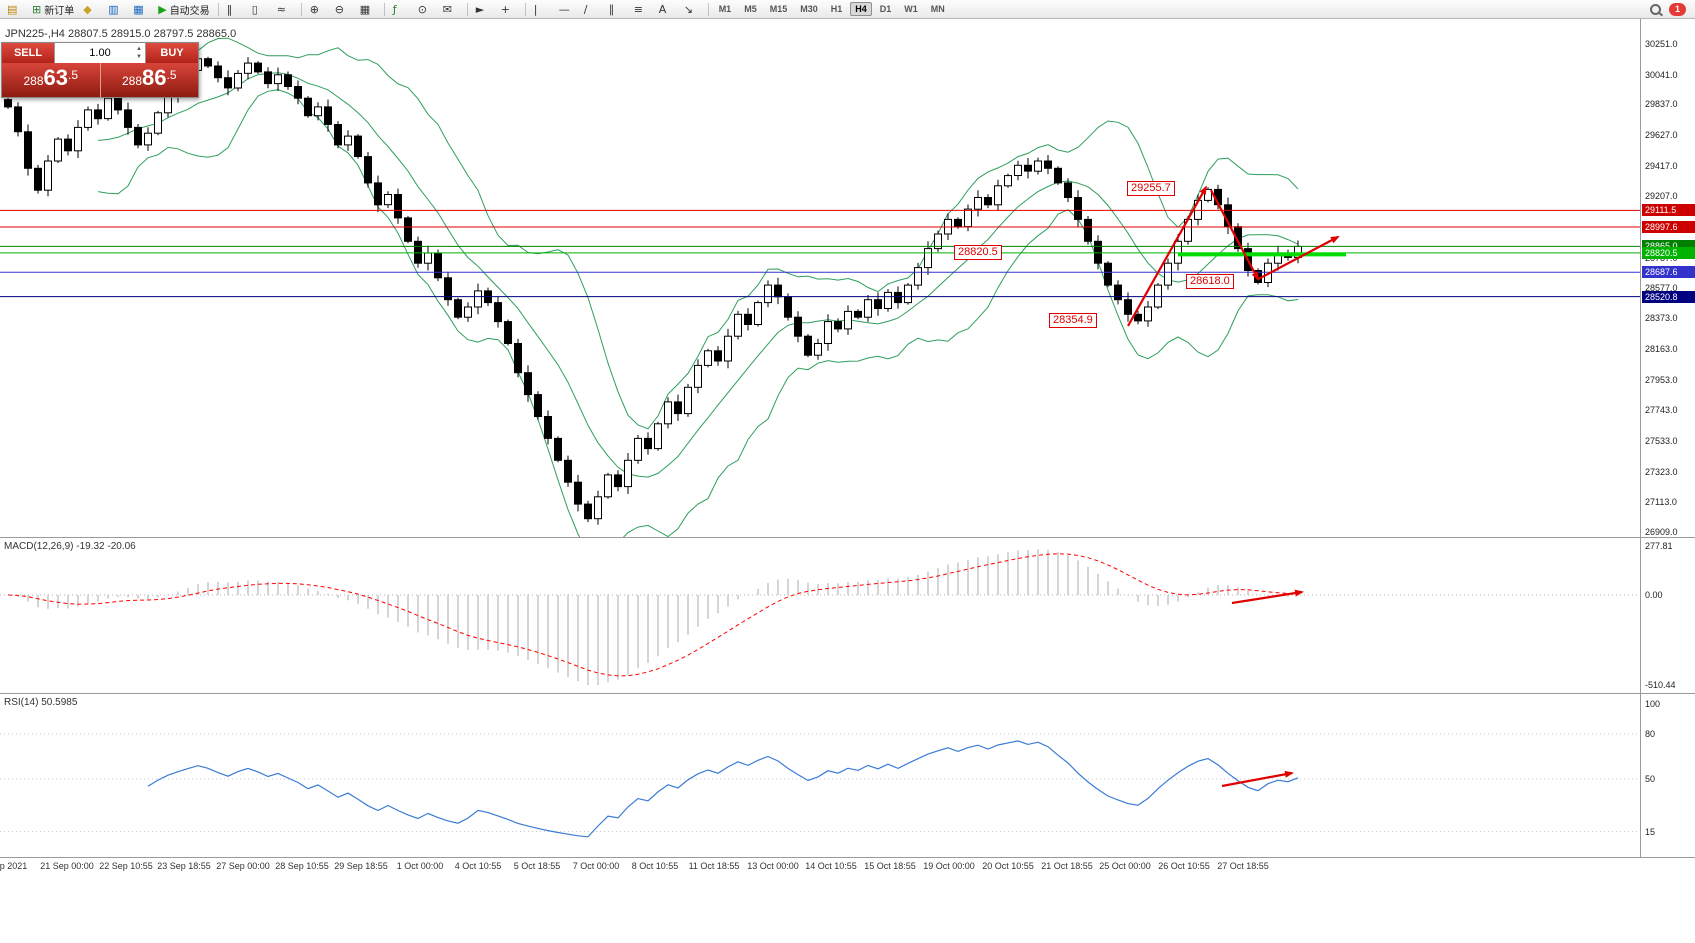 Image resolution: width=1695 pixels, height=943 pixels. I want to click on one-click-trading-widget: SELL 1.00 ▲ ▼ BUY 288 63.5 288 86.5, so click(100, 70).